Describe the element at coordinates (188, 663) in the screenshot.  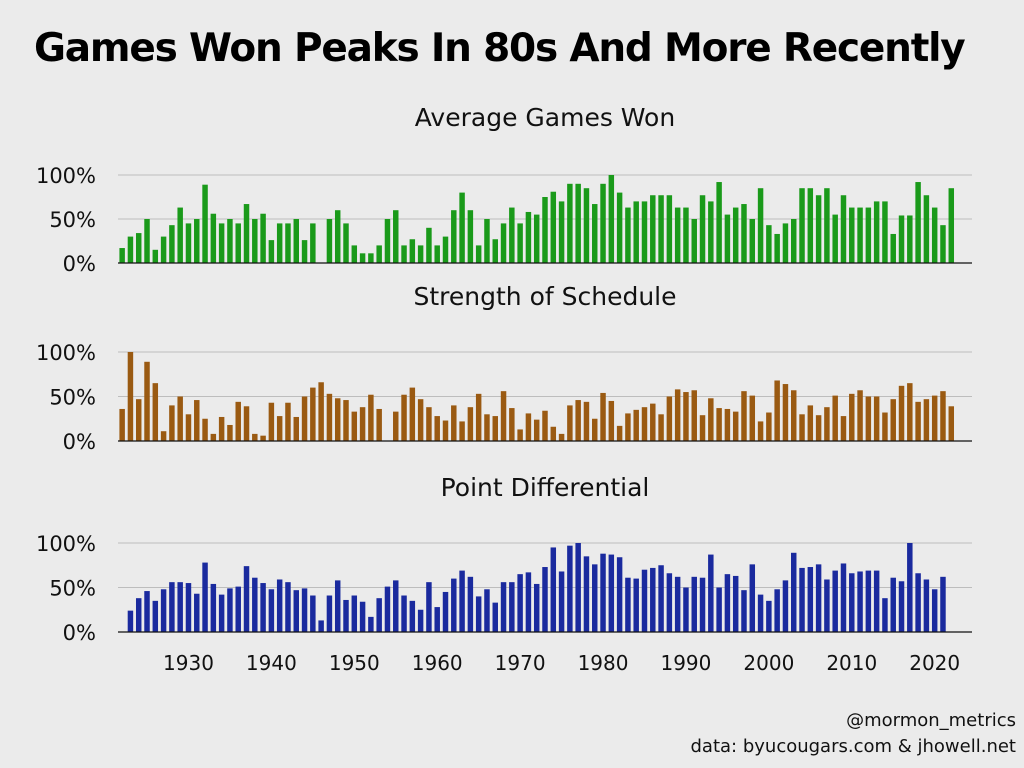
I see `x-tick-label: 1930` at that location.